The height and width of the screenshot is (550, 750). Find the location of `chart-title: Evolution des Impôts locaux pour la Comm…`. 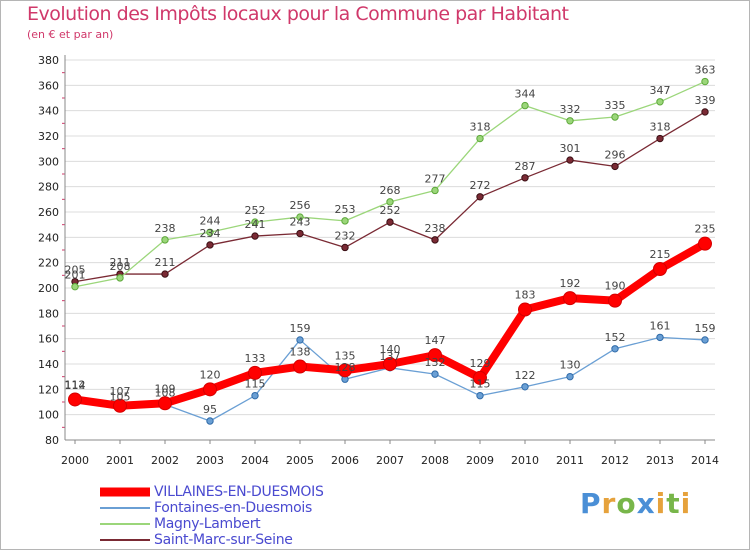

chart-title: Evolution des Impôts locaux pour la Comm… is located at coordinates (298, 14).